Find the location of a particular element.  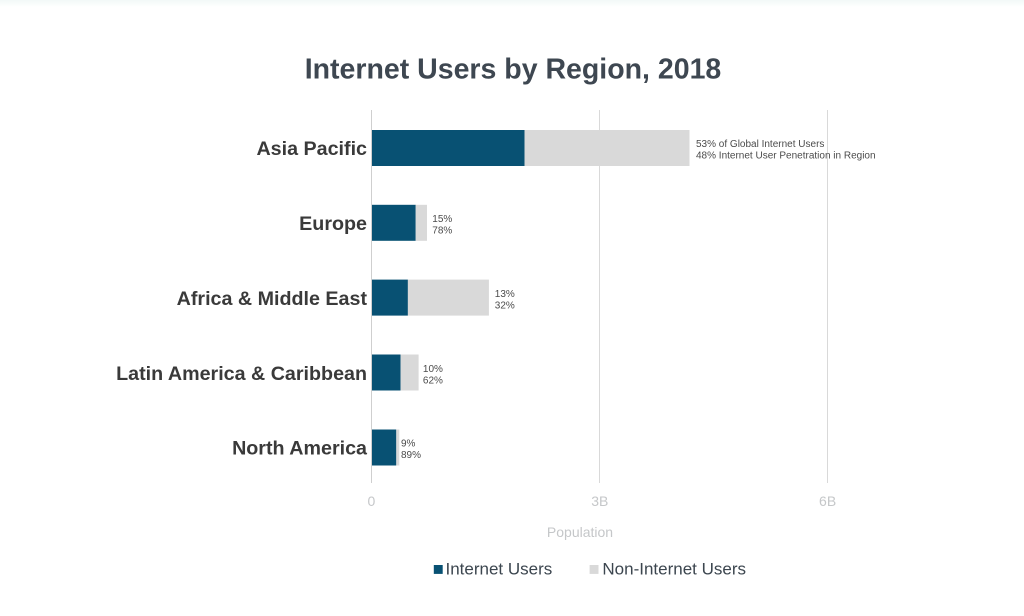

svg-text: Internet Users by Region, 2018 is located at coordinates (513, 69).